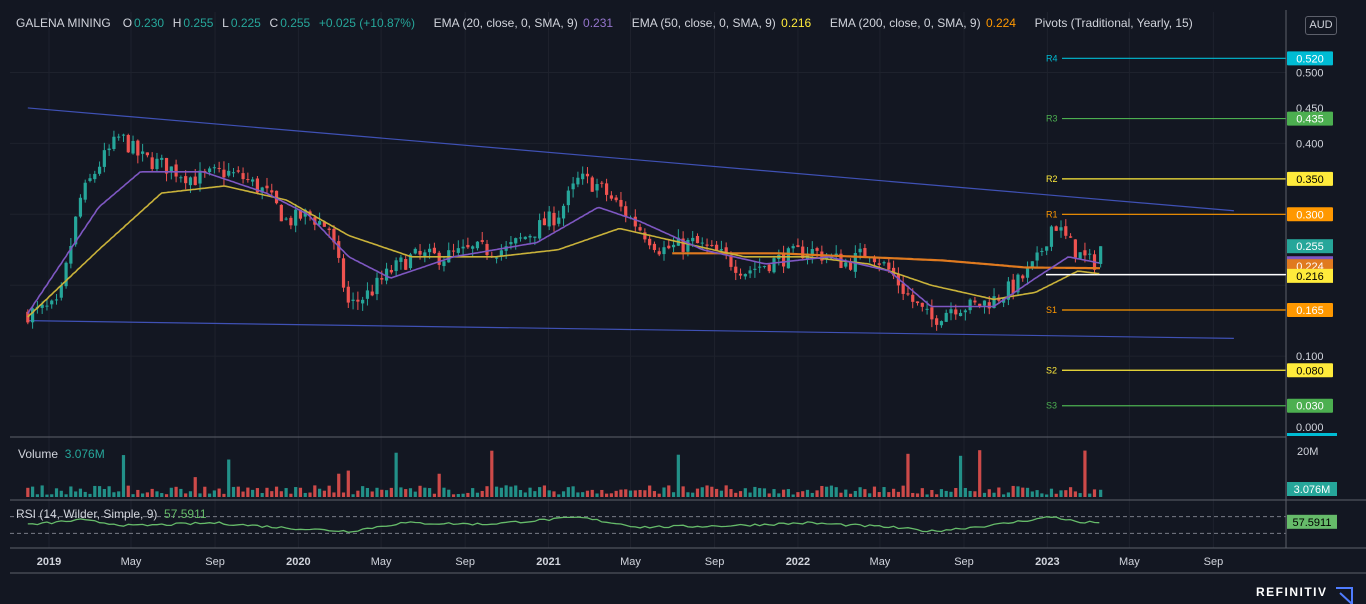 Image resolution: width=1366 pixels, height=604 pixels. Describe the element at coordinates (87, 514) in the screenshot. I see `rsi-label: RSI (14, Wilder, Simple, 9)` at that location.